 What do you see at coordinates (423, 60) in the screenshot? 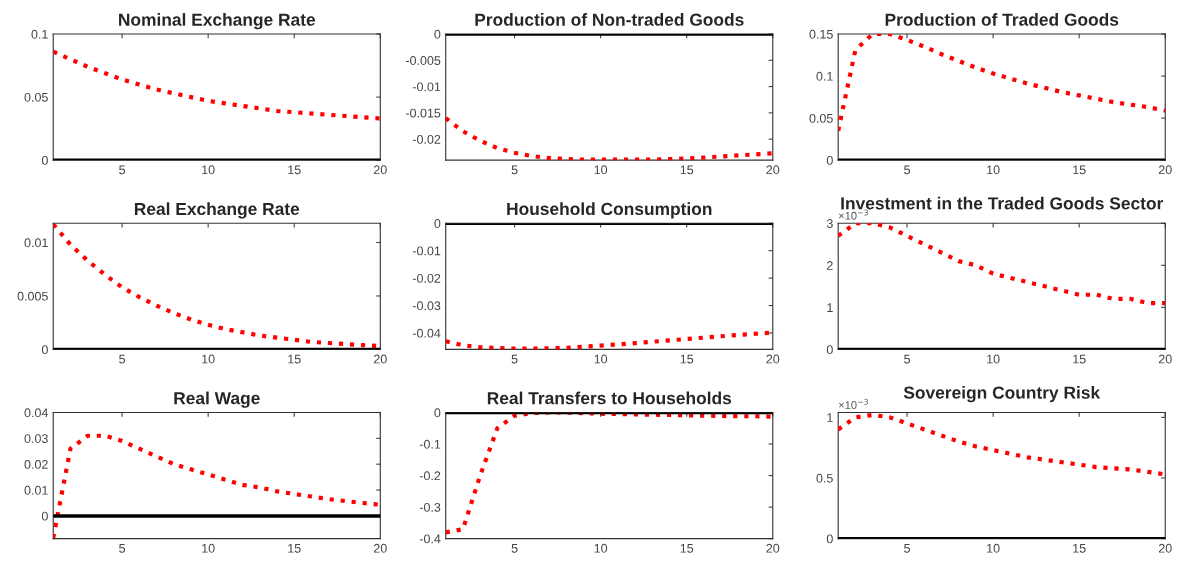
I see `y-tick-label: -0.005` at bounding box center [423, 60].